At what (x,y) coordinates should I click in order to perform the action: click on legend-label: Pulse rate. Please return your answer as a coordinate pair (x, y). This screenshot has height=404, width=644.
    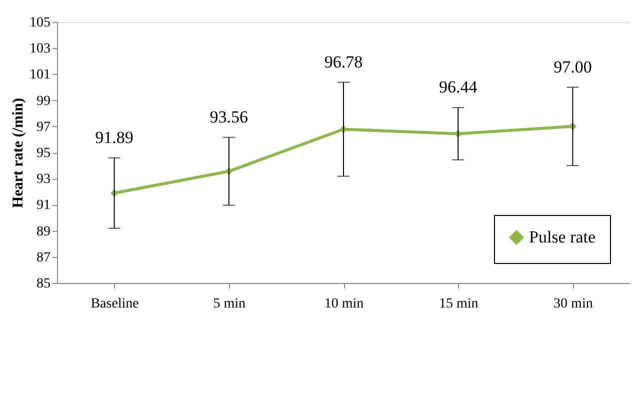
    Looking at the image, I should click on (562, 237).